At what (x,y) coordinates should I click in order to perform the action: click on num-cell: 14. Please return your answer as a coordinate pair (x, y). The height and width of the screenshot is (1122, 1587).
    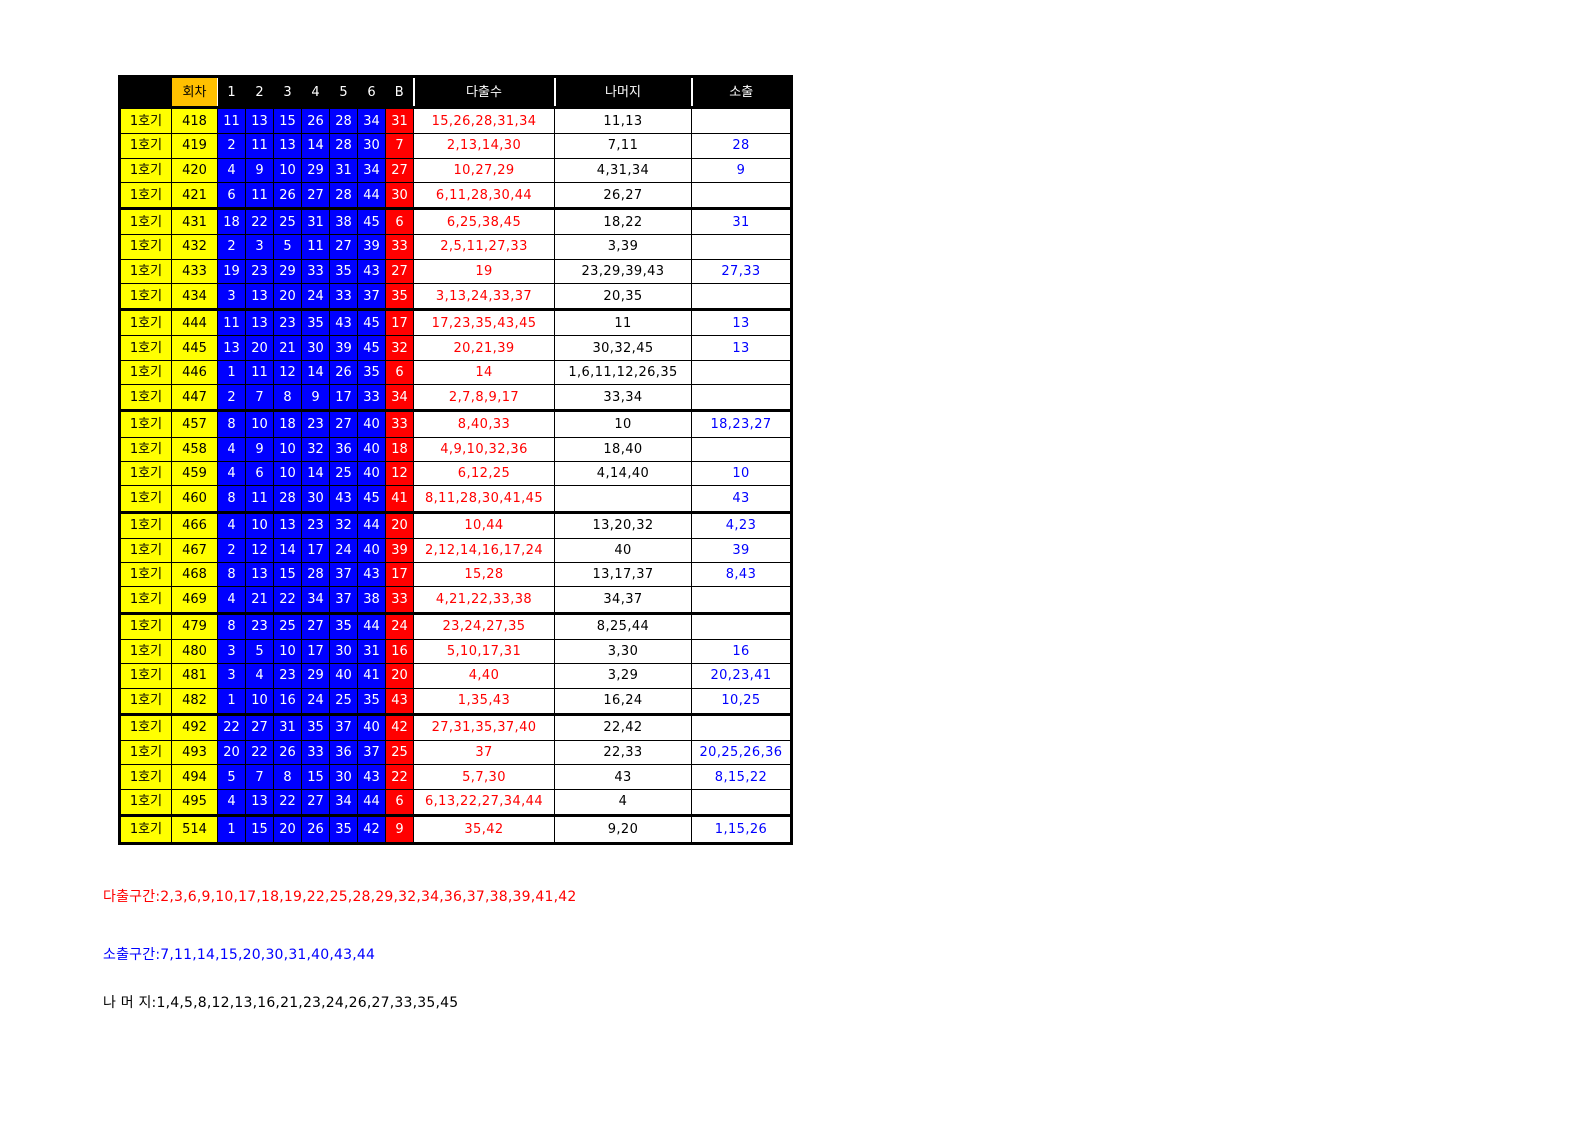
    Looking at the image, I should click on (315, 146).